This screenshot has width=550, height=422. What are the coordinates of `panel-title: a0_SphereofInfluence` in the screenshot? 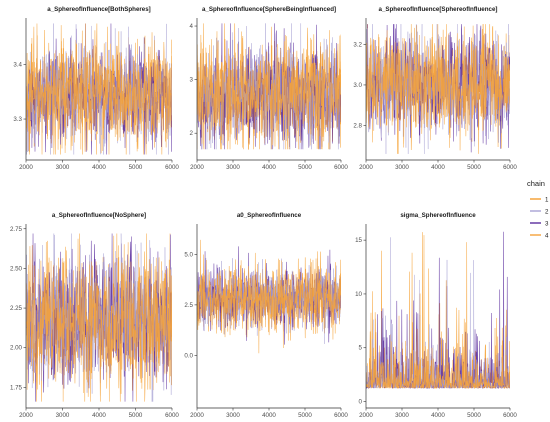 It's located at (269, 215).